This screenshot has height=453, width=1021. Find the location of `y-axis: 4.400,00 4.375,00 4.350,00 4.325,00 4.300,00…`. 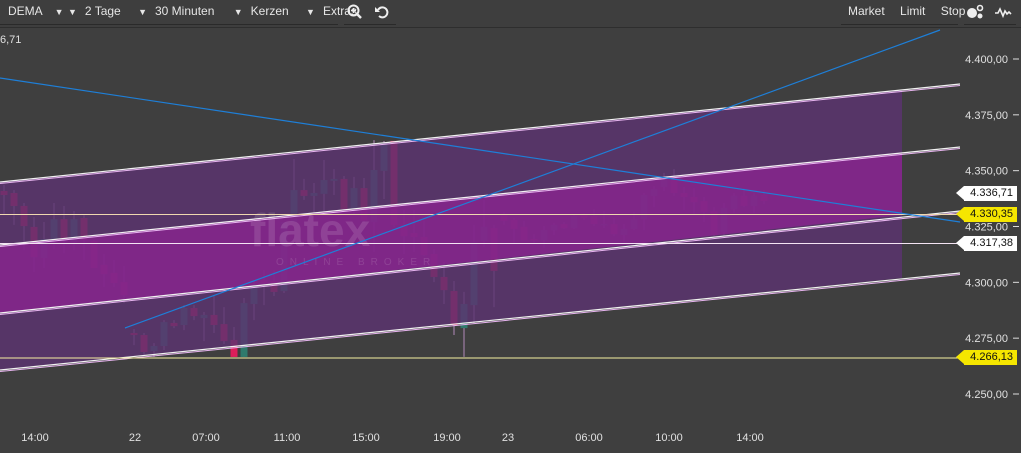

y-axis: 4.400,00 4.375,00 4.350,00 4.325,00 4.300,00… is located at coordinates (992, 227).